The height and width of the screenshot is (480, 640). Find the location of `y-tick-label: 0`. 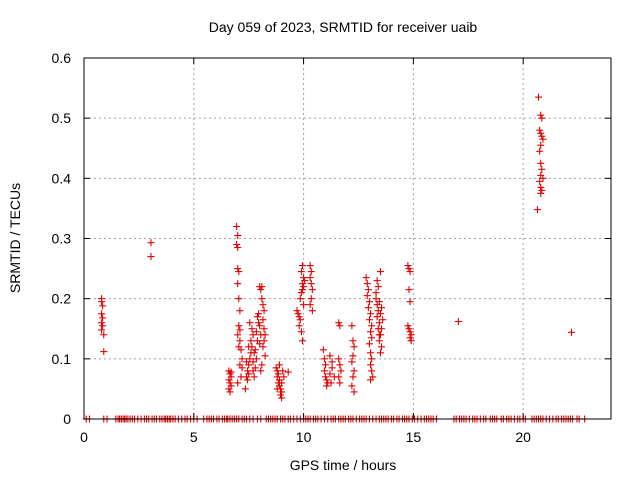

y-tick-label: 0 is located at coordinates (67, 419).